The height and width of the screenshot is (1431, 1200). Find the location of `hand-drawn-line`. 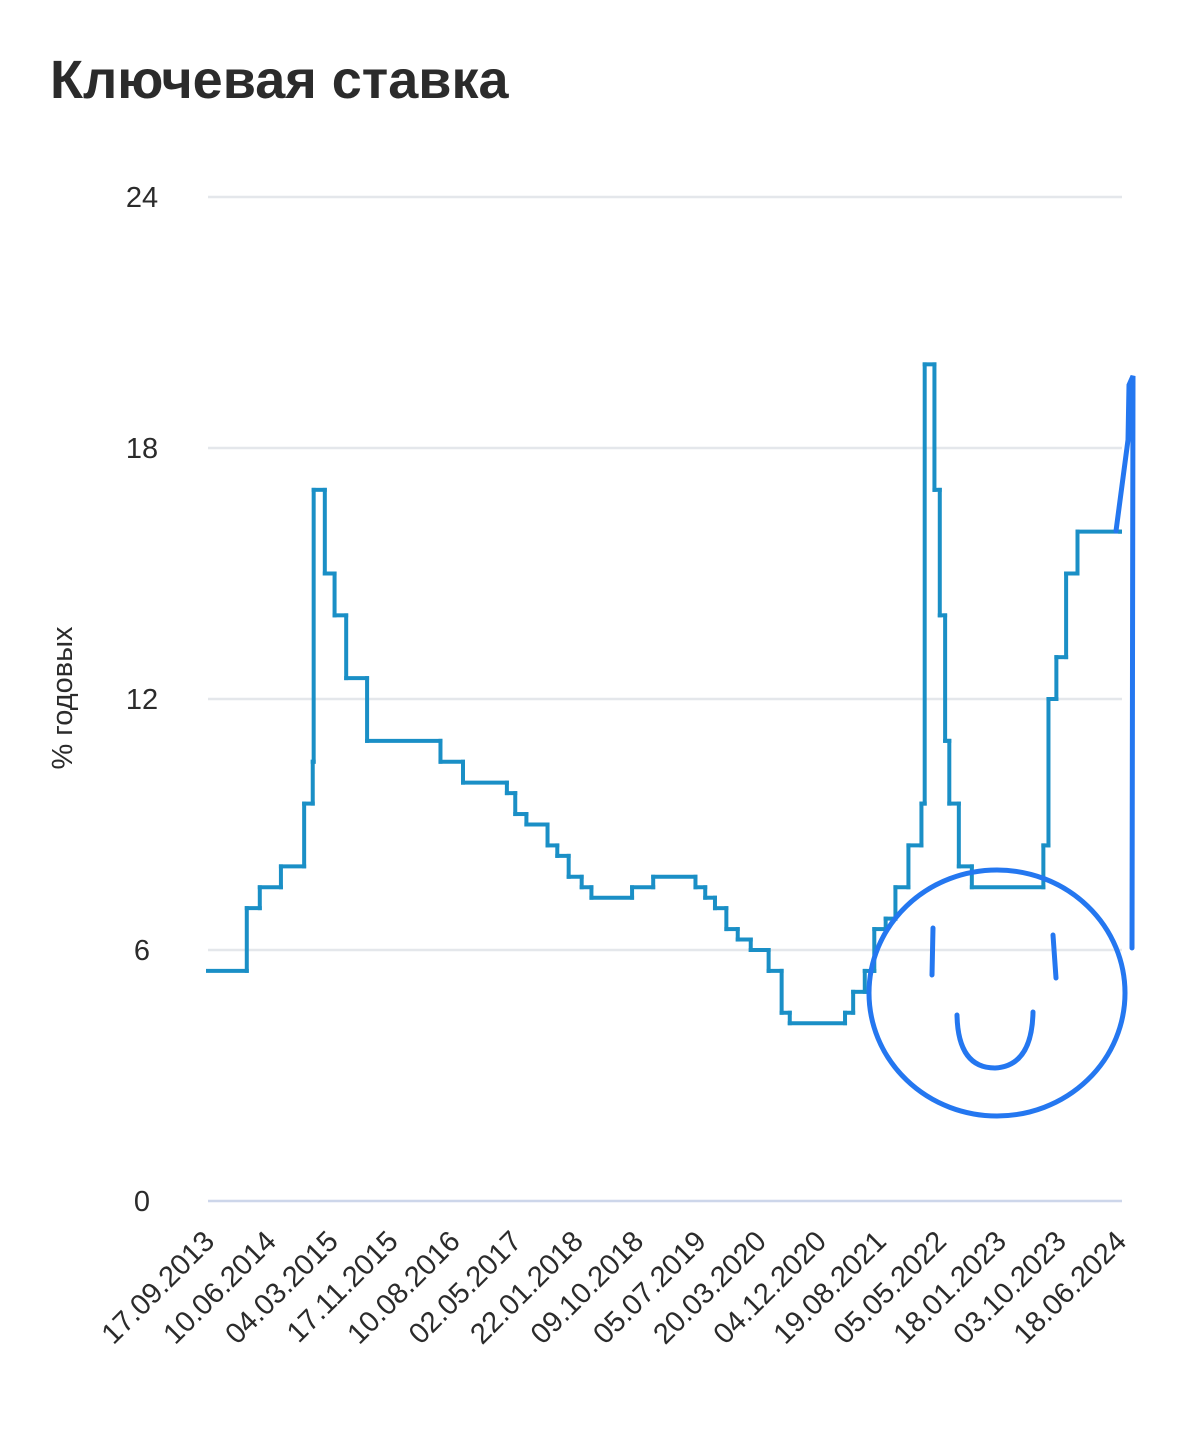

hand-drawn-line is located at coordinates (1124, 662).